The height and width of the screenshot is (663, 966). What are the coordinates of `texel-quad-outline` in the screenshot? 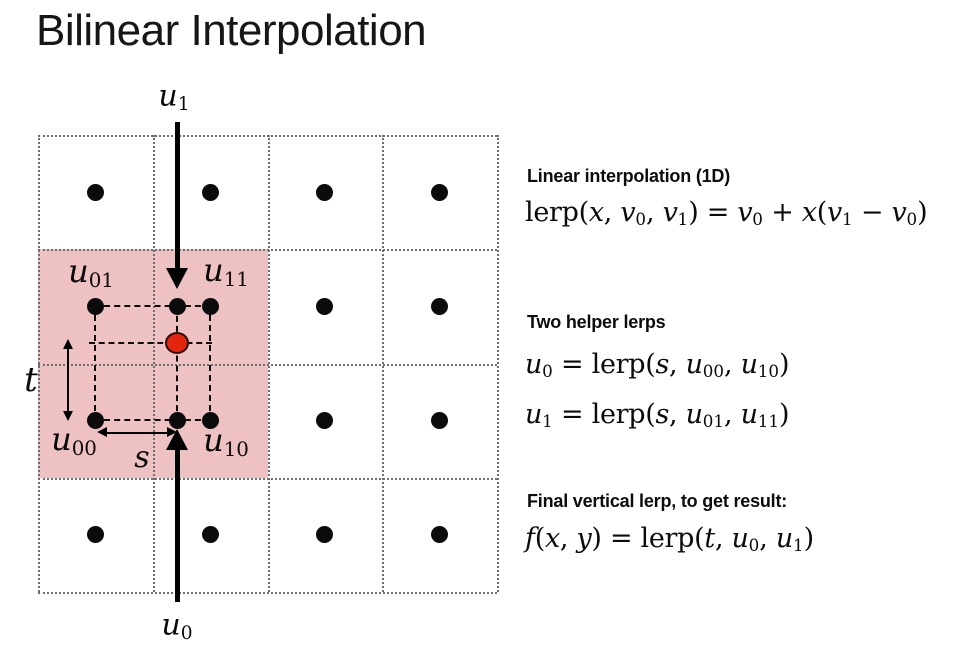 It's located at (152, 363).